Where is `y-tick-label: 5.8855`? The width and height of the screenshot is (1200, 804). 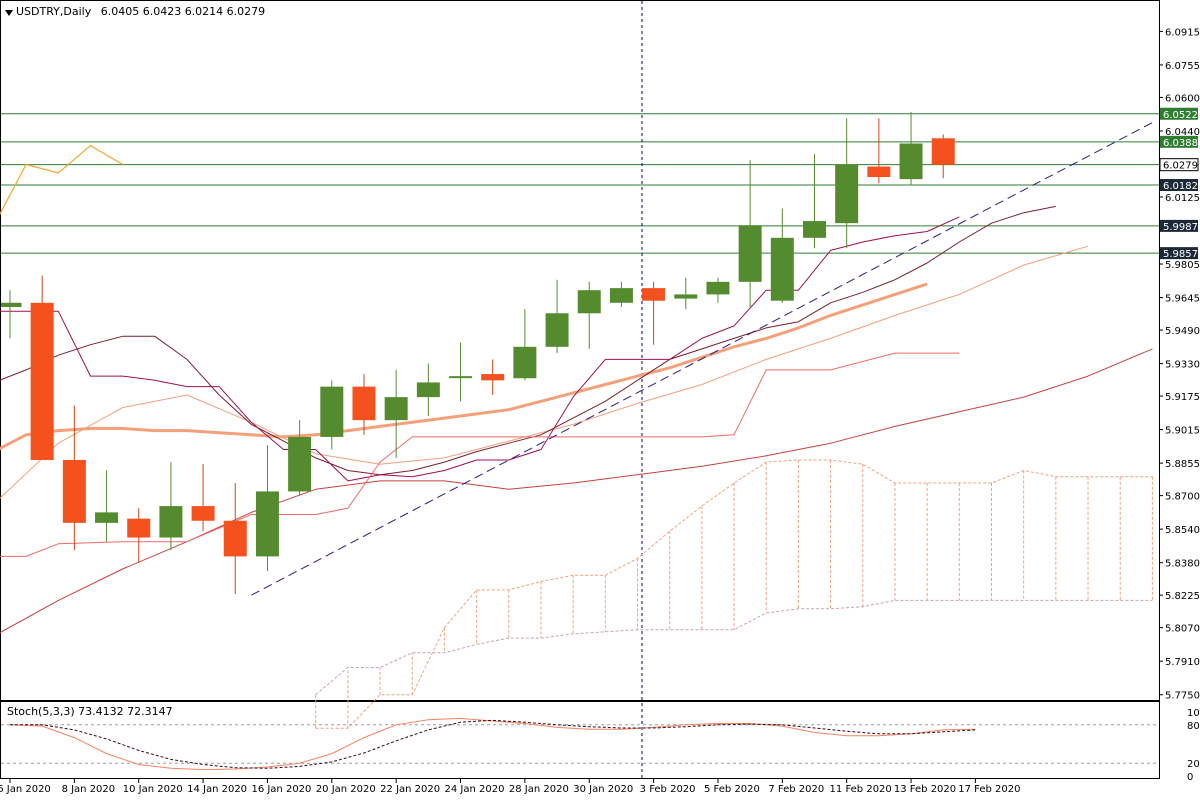 y-tick-label: 5.8855 is located at coordinates (1182, 464).